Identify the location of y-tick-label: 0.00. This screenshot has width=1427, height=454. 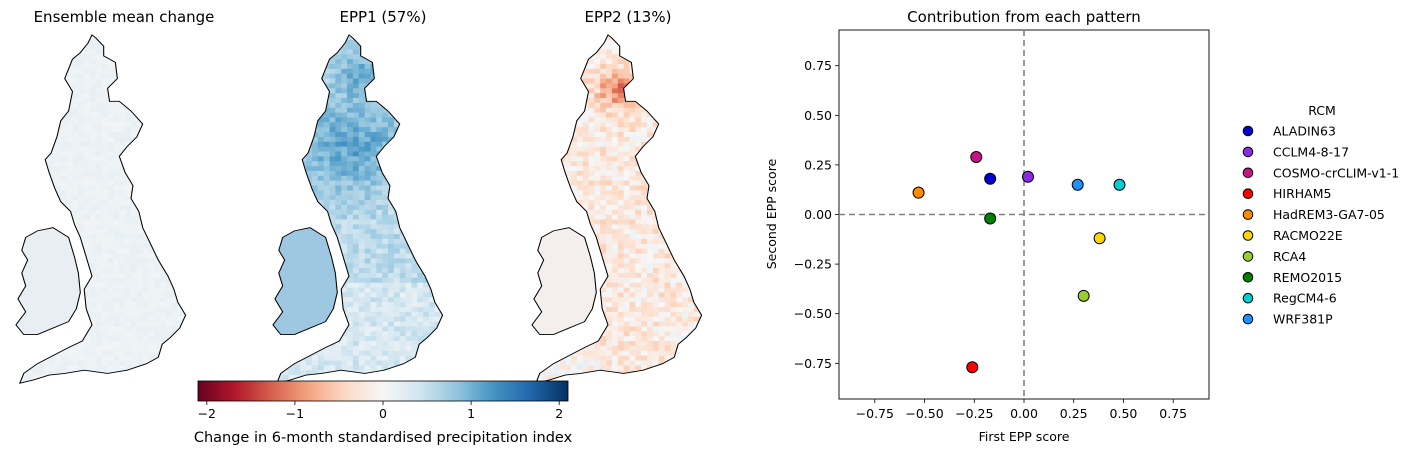
(818, 214).